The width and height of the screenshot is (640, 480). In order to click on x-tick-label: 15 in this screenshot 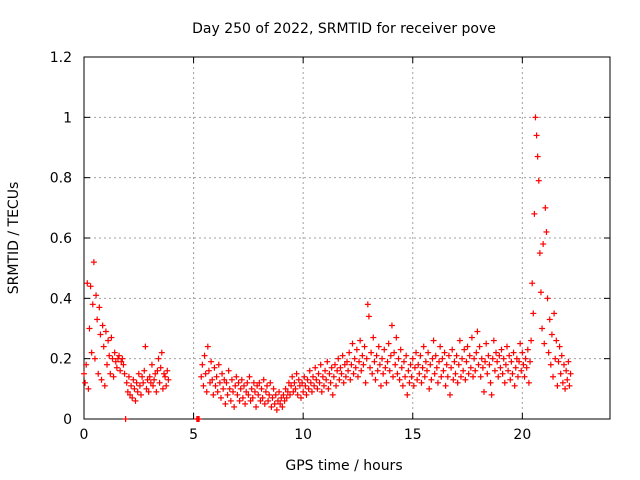, I will do `click(413, 435)`.